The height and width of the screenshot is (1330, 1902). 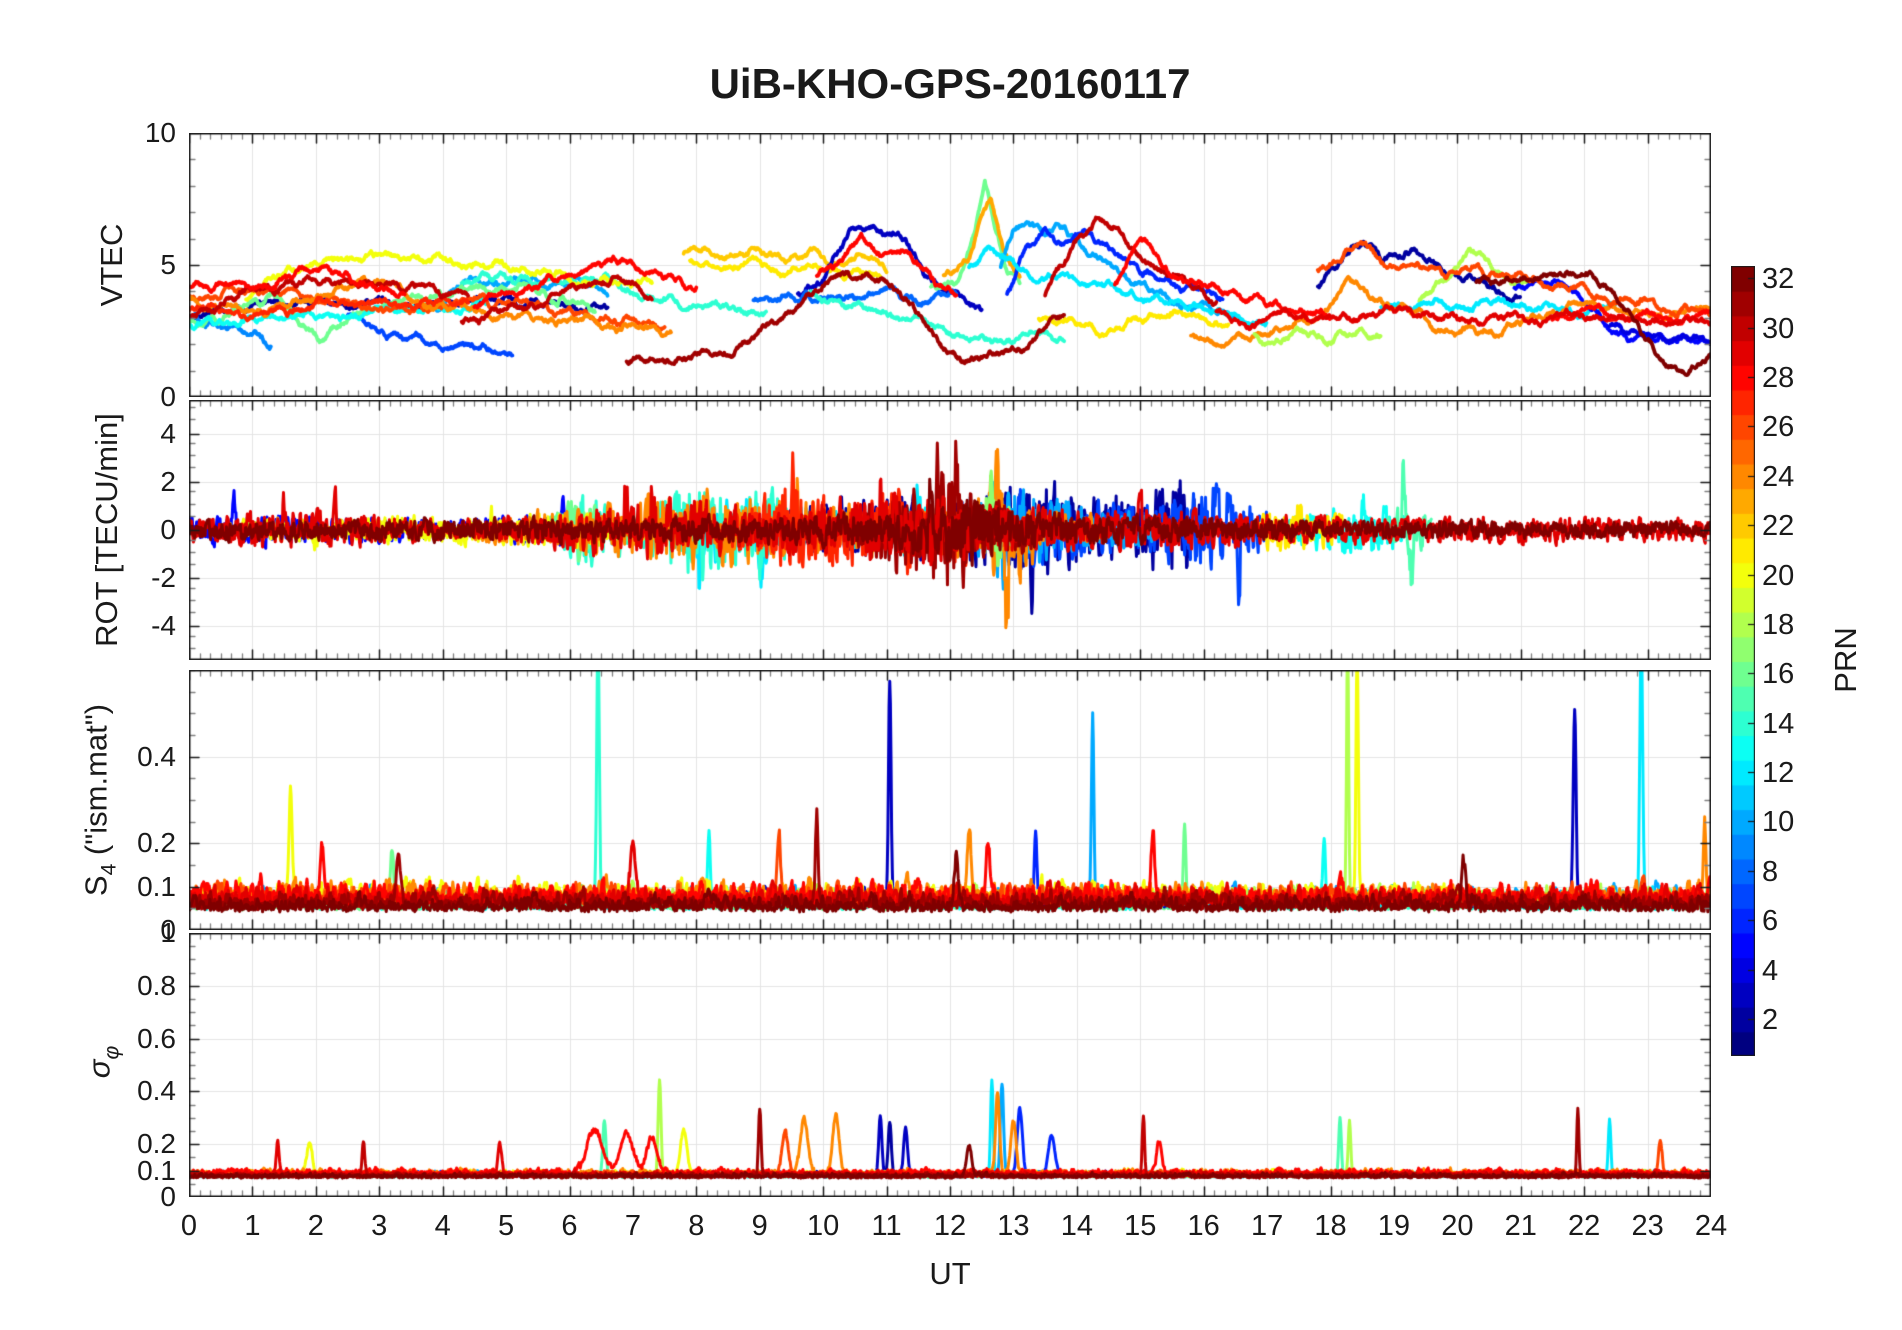 I want to click on colorbar-tick-2: 2, so click(x=1770, y=1019).